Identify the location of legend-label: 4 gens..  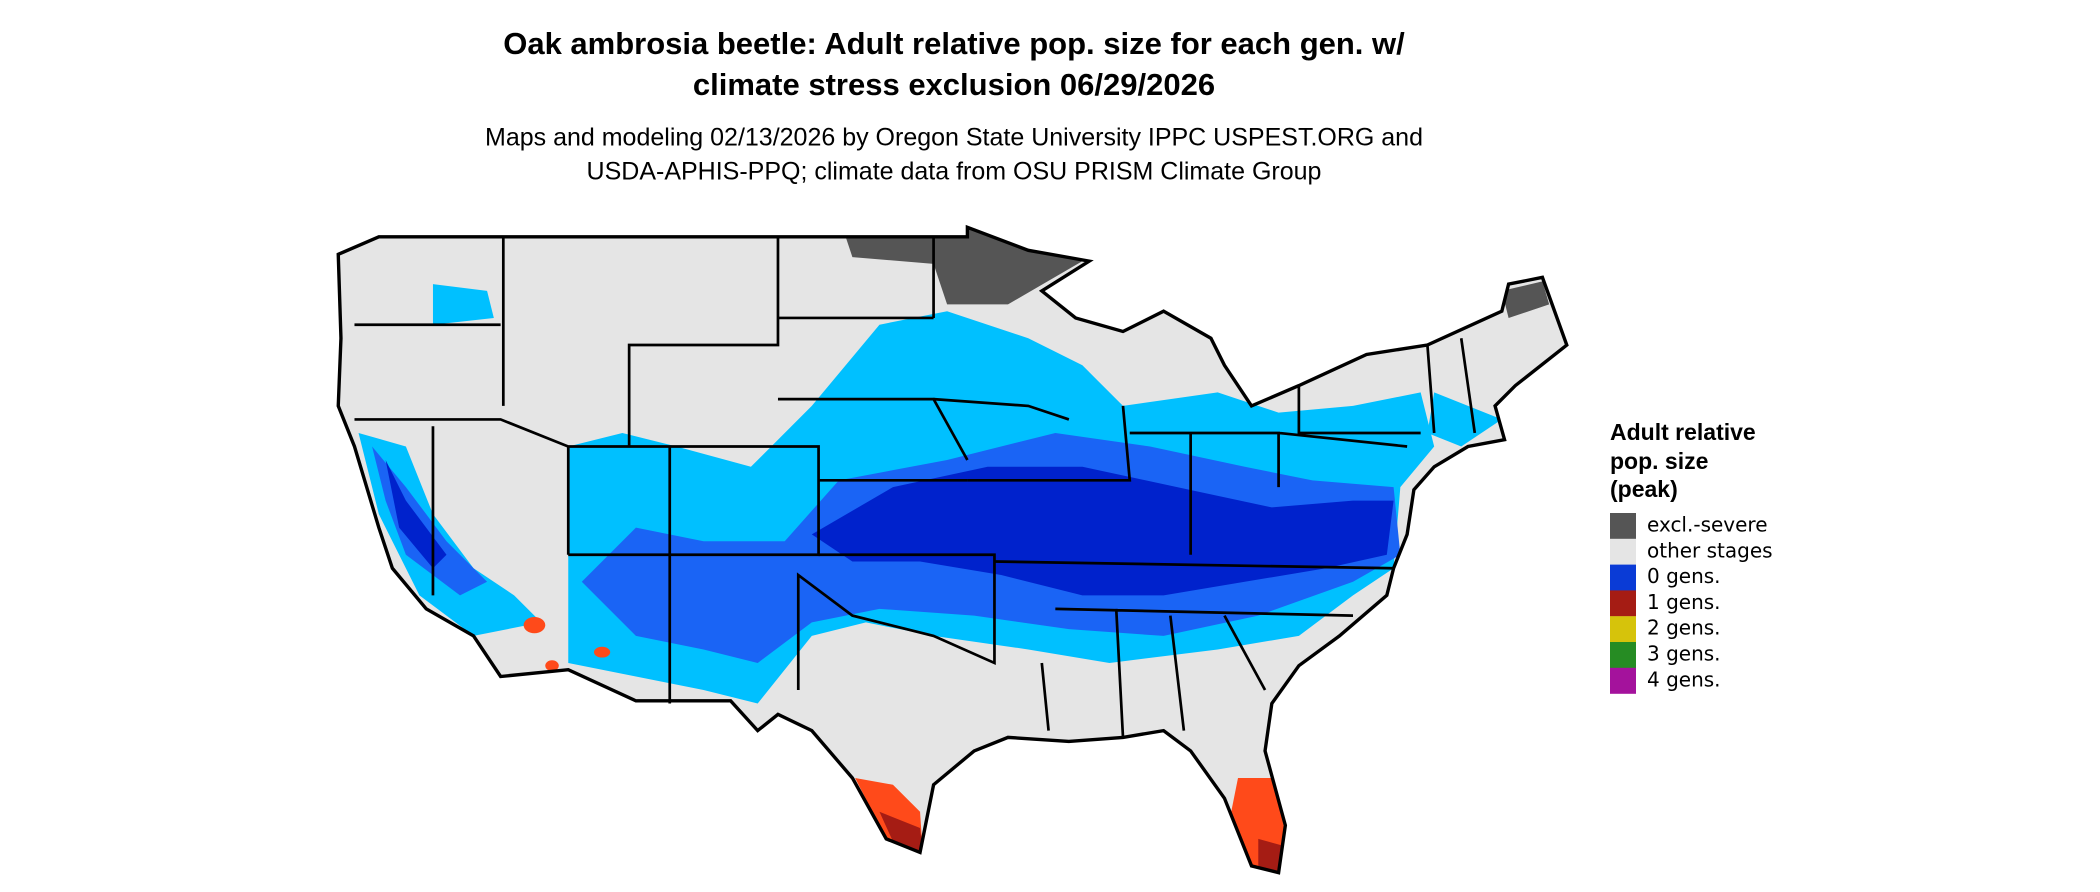
(1684, 679).